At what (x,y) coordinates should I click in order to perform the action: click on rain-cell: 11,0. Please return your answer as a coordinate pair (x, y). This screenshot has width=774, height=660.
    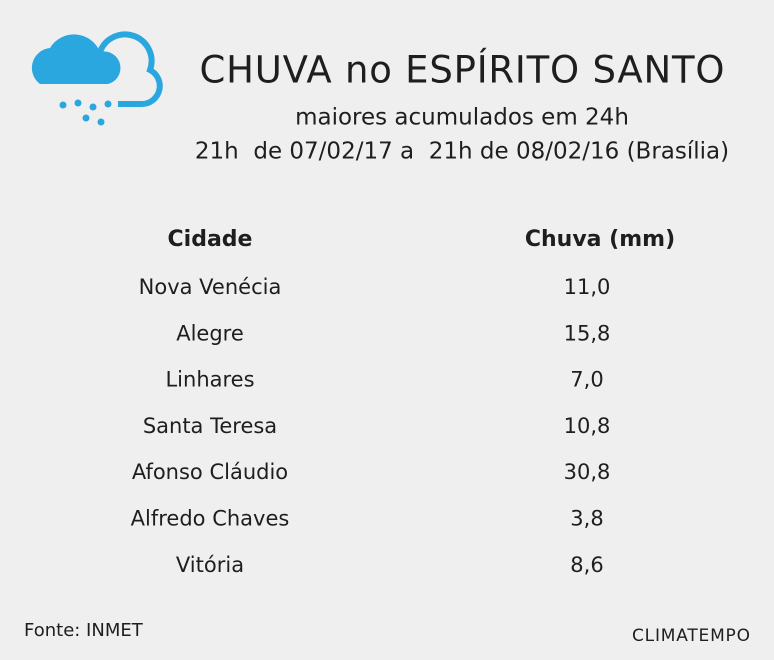
    Looking at the image, I should click on (587, 287).